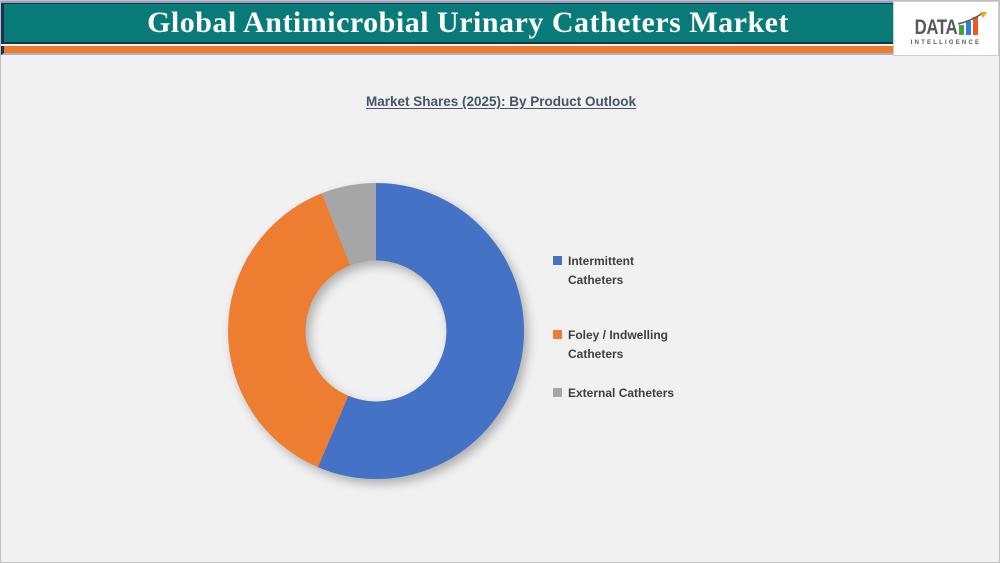  I want to click on legend-item: External Catheters, so click(633, 393).